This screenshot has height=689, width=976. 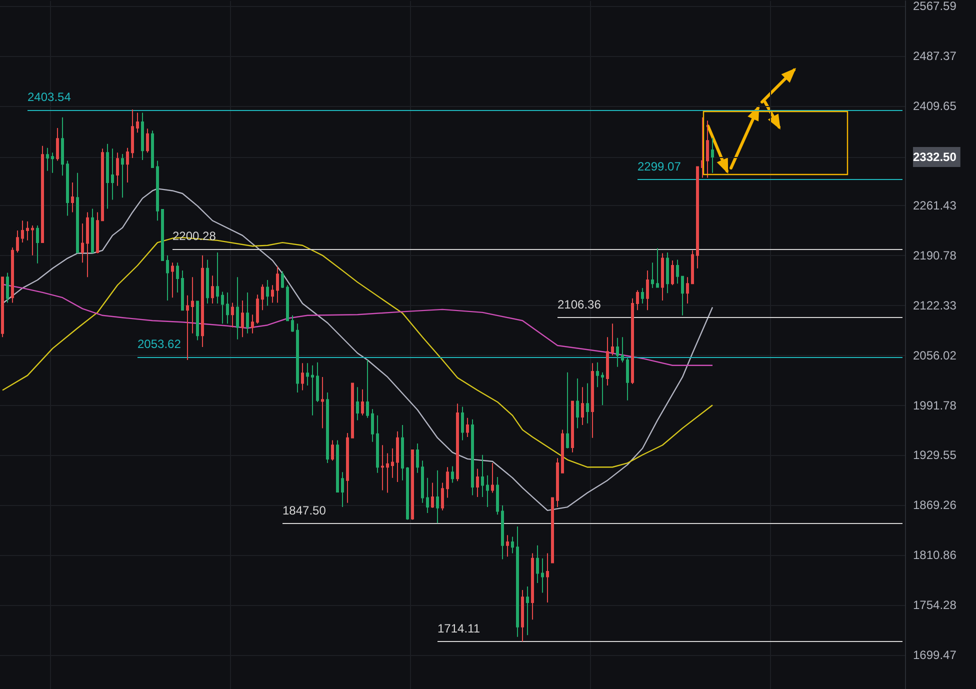 I want to click on y-tick-label: 2122.33, so click(x=935, y=305).